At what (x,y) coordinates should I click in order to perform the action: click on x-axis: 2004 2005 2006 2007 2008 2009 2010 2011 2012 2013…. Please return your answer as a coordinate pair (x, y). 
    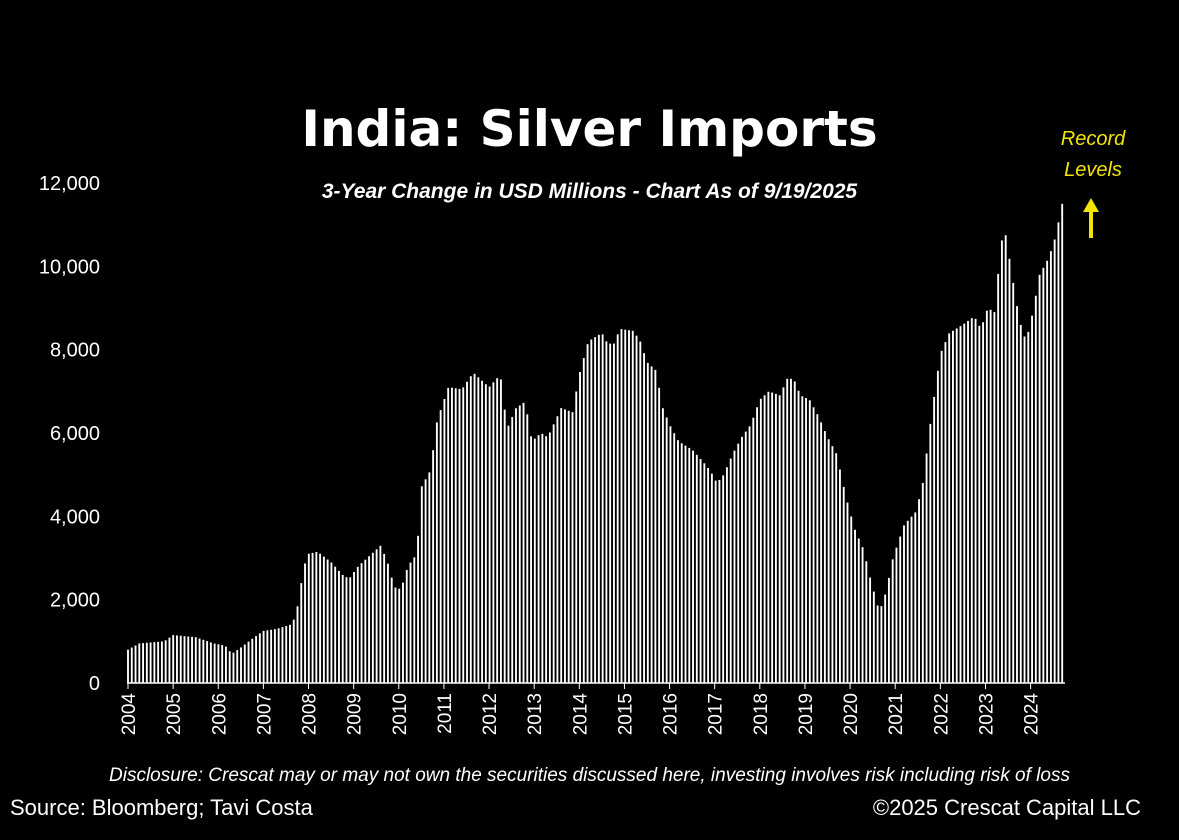
    Looking at the image, I should click on (581, 709).